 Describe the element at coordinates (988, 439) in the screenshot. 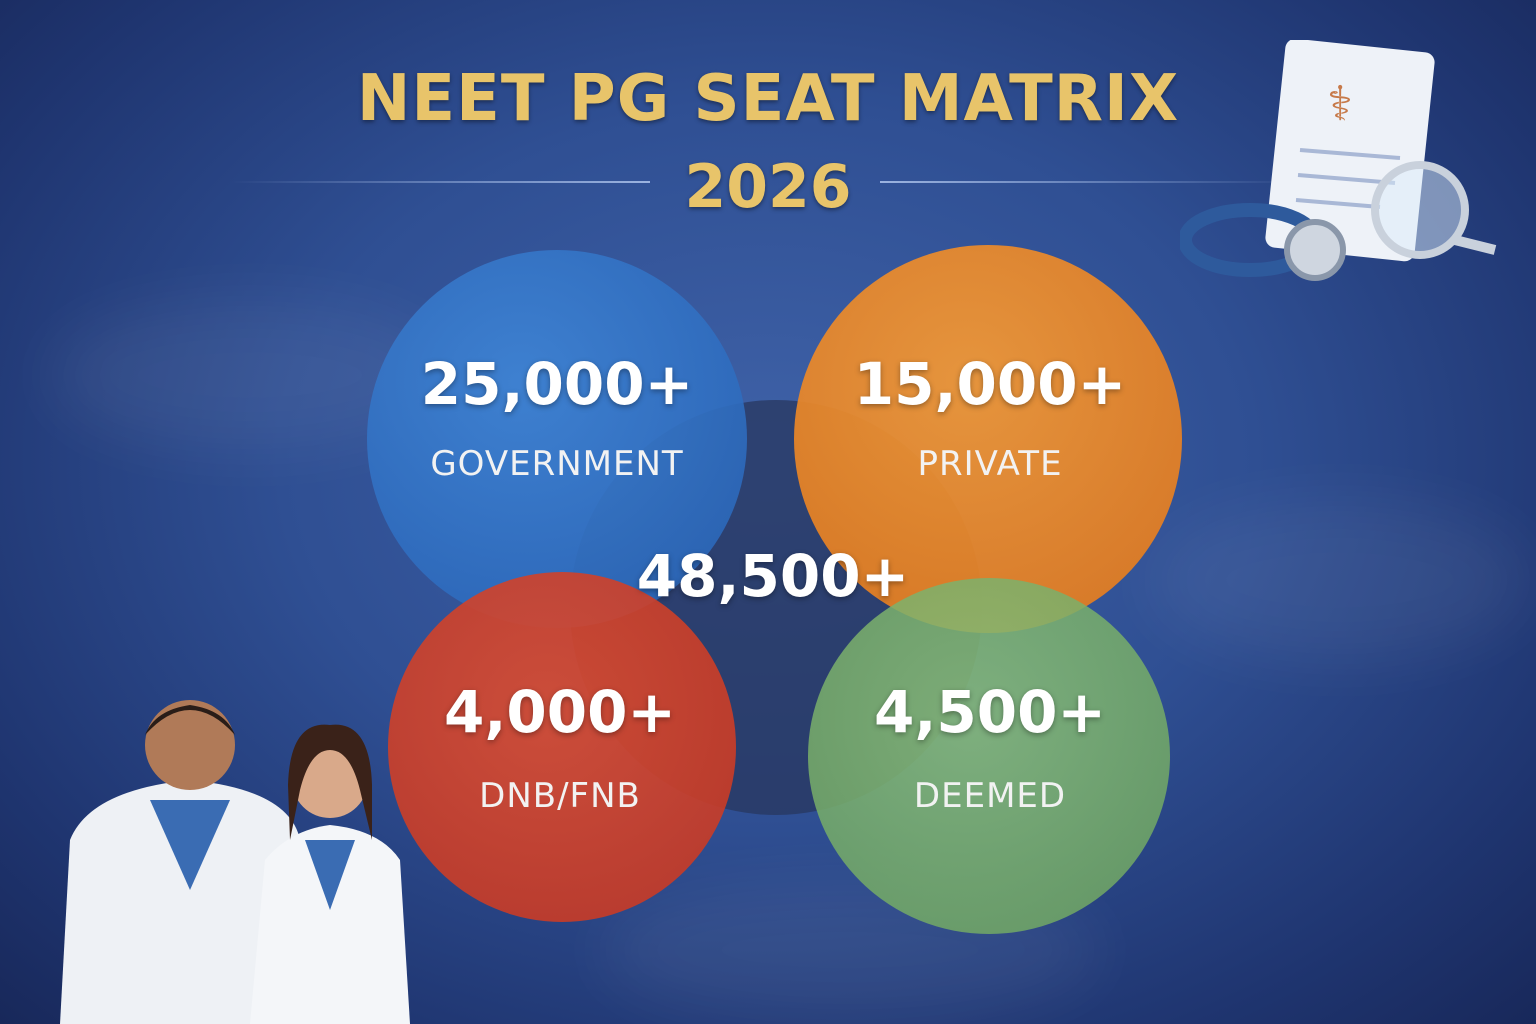

I see `circle-private` at that location.